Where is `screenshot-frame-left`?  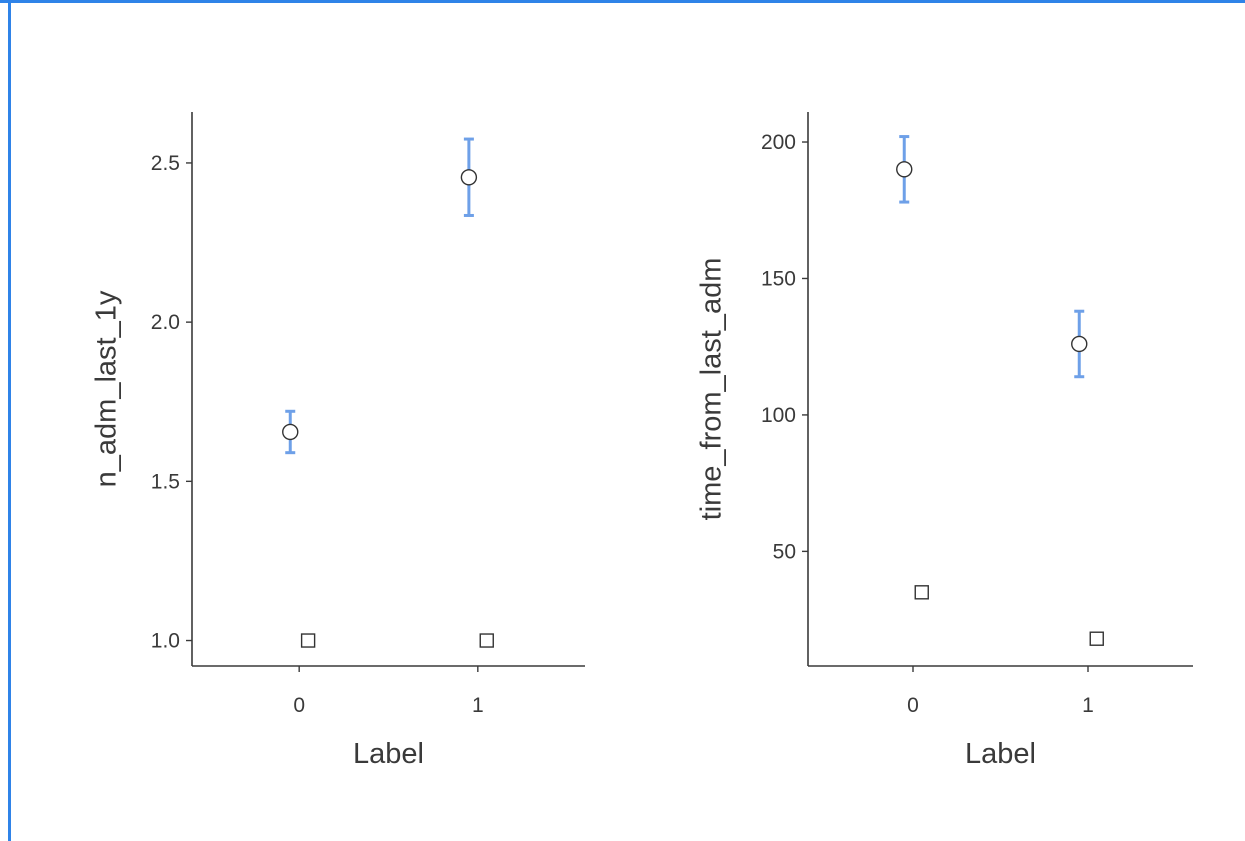 screenshot-frame-left is located at coordinates (9, 420).